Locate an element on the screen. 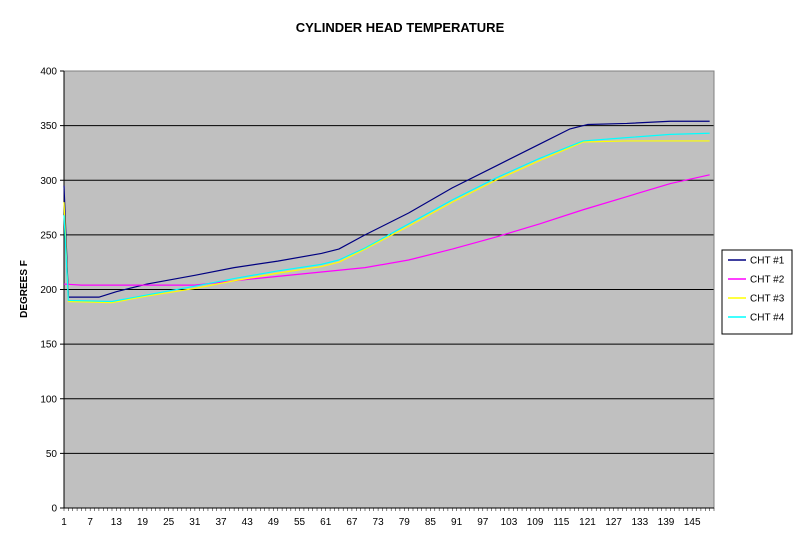 This screenshot has width=800, height=547. legend-box is located at coordinates (757, 292).